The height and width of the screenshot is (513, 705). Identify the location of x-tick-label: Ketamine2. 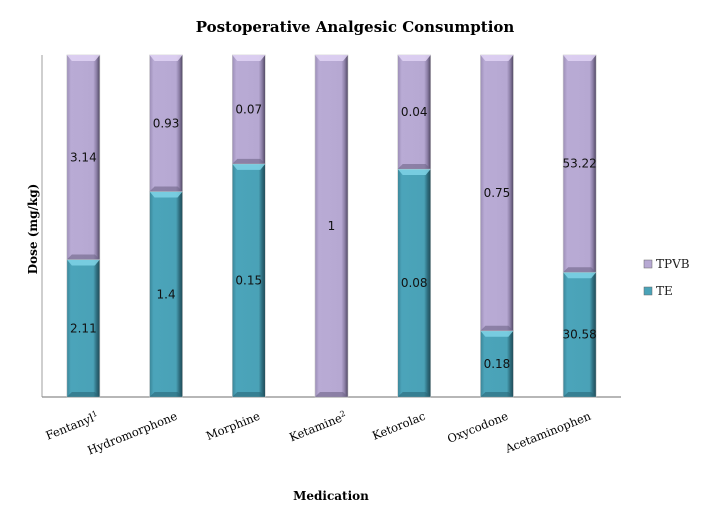
(317, 426).